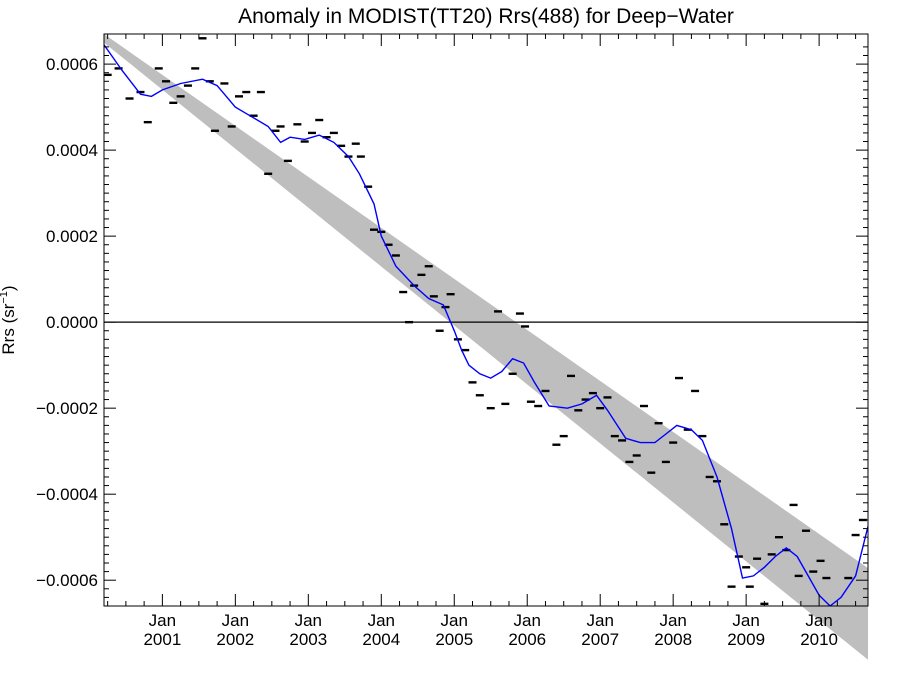 The width and height of the screenshot is (900, 675). I want to click on x-tick-year-label: 2007, so click(600, 639).